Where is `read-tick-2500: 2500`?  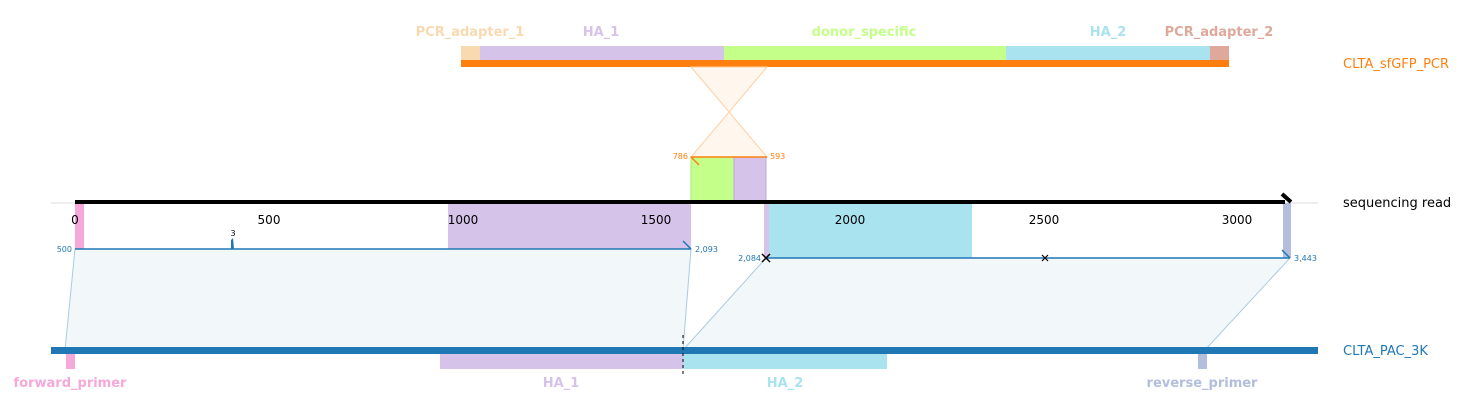
read-tick-2500: 2500 is located at coordinates (1044, 220).